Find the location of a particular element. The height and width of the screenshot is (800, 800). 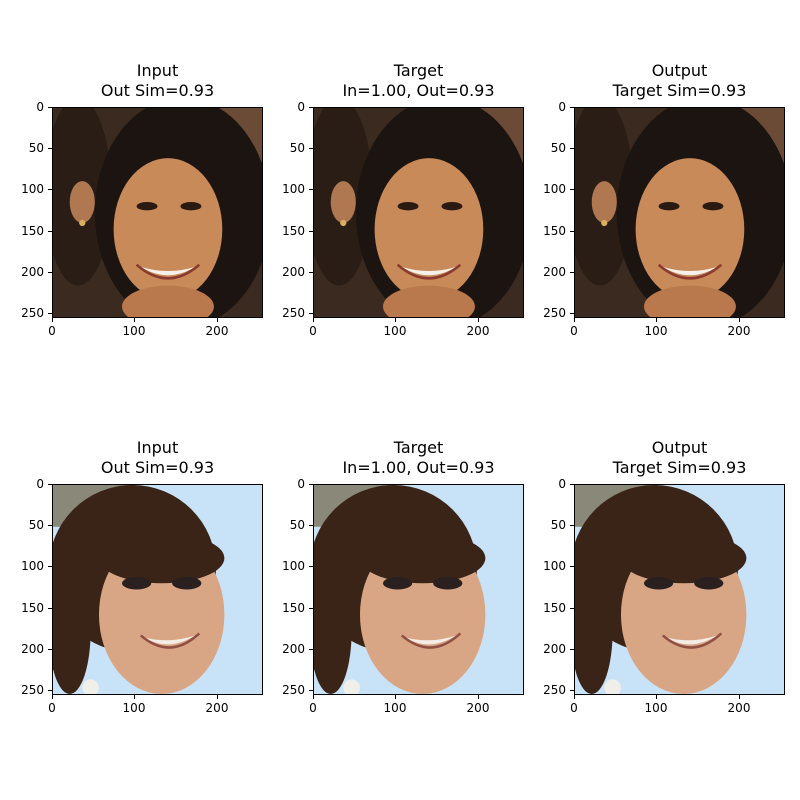

panel-title-line2: In=1.00, Out=0.93 is located at coordinates (418, 90).